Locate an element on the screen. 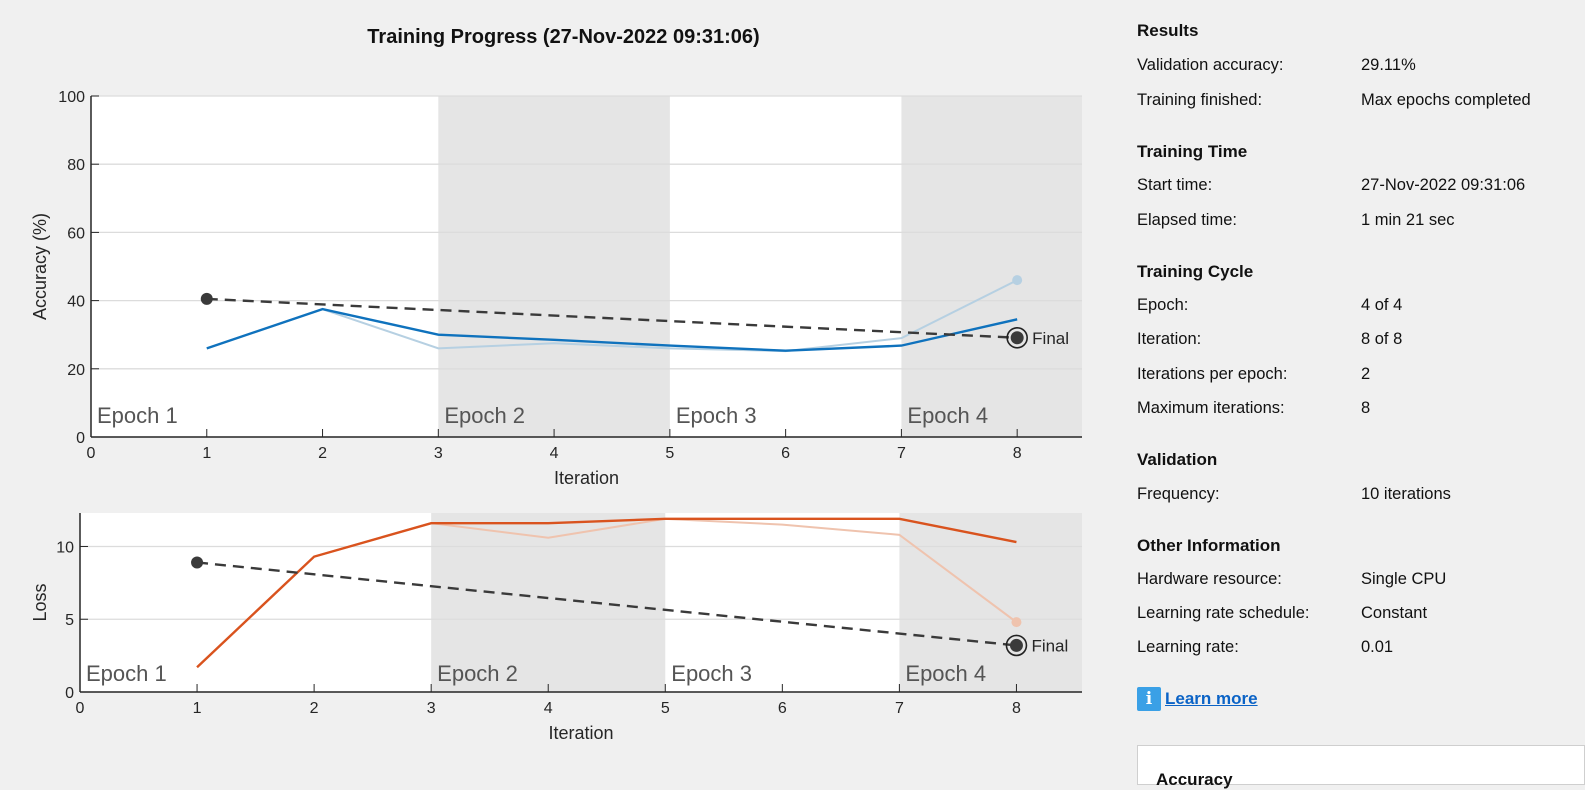  chart-title: Training Progress (27-Nov-2022 09:31:06) is located at coordinates (563, 37).